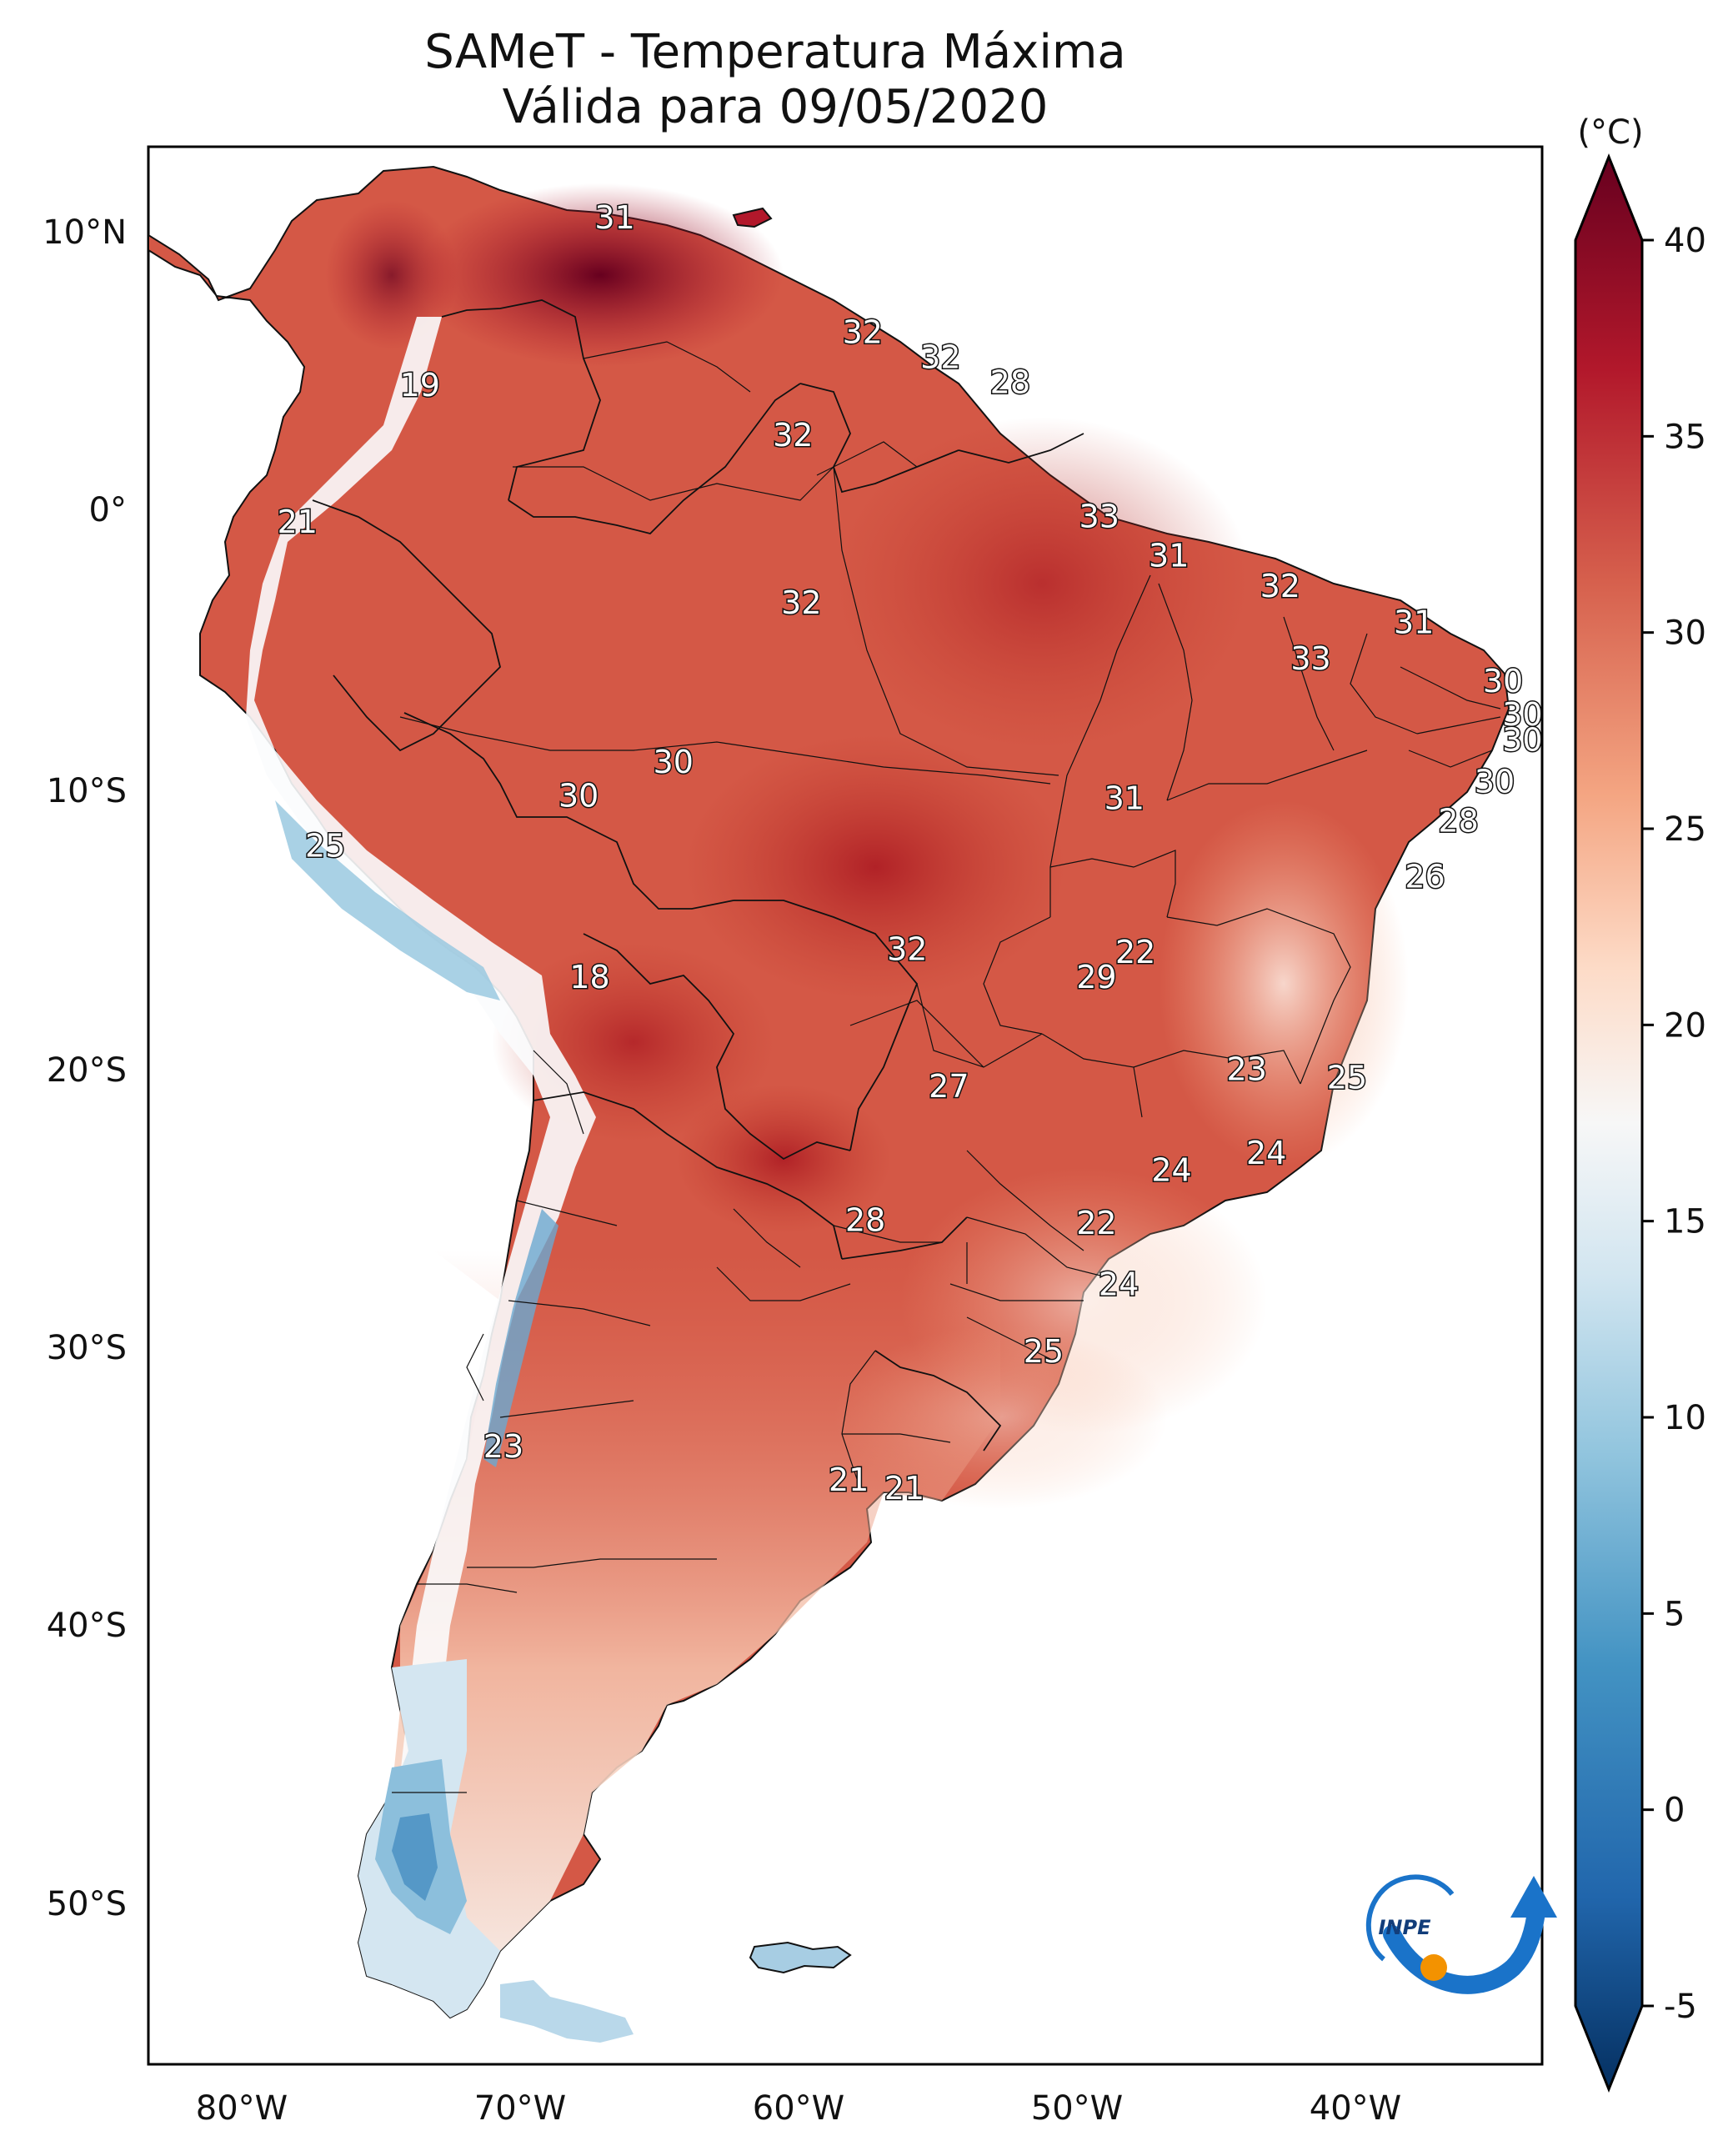 The width and height of the screenshot is (1723, 2156). What do you see at coordinates (1685, 437) in the screenshot?
I see `colorbar-tick-label: 35` at bounding box center [1685, 437].